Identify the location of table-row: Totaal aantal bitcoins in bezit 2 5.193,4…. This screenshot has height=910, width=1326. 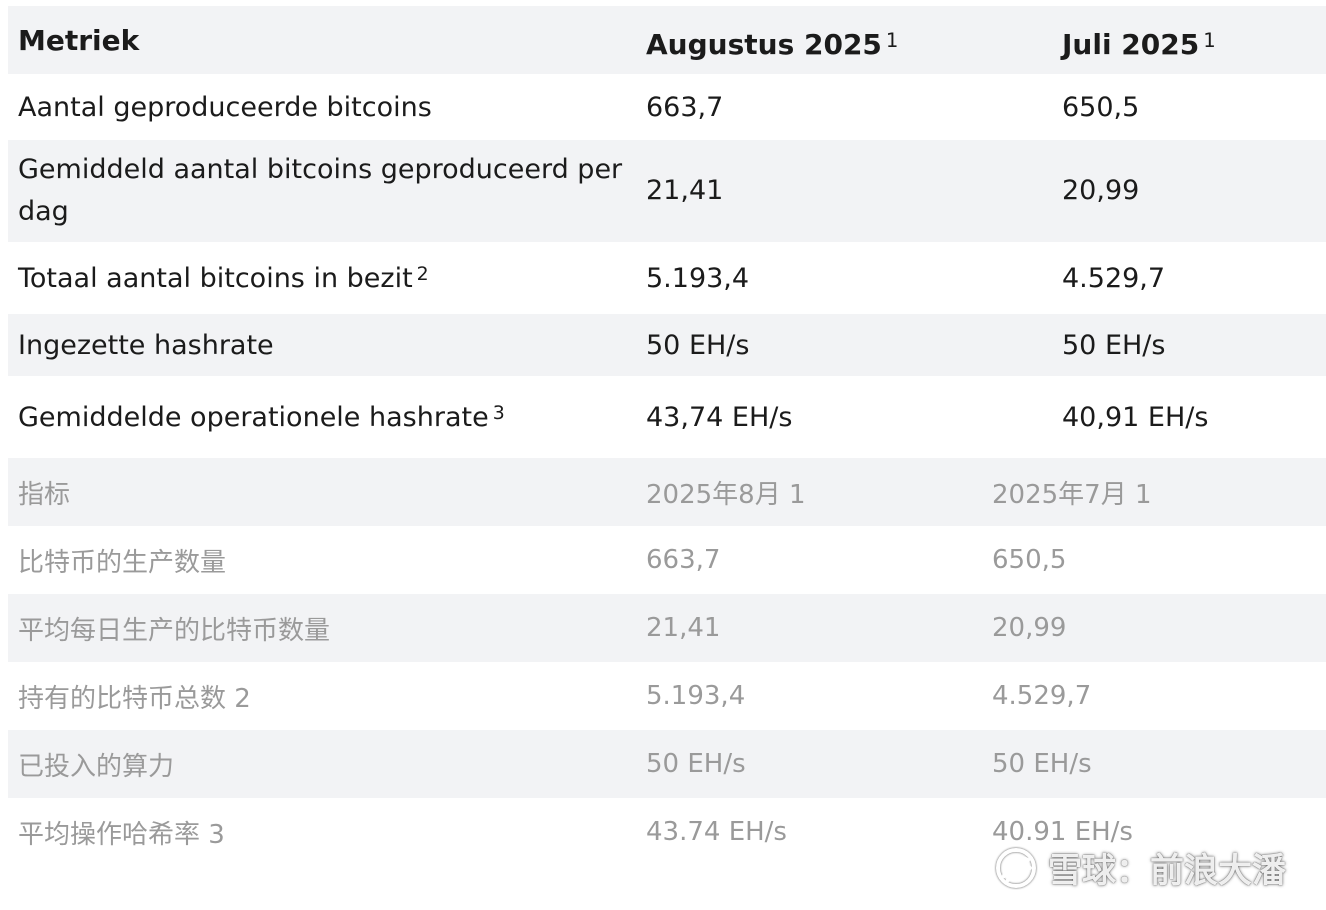
(667, 278).